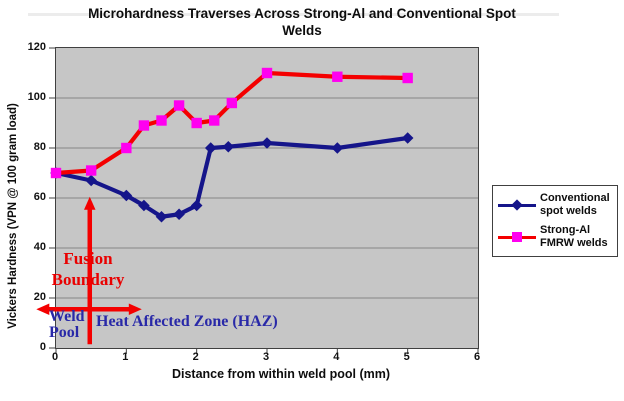 The height and width of the screenshot is (401, 624). What do you see at coordinates (336, 357) in the screenshot?
I see `x-tick-label: 4` at bounding box center [336, 357].